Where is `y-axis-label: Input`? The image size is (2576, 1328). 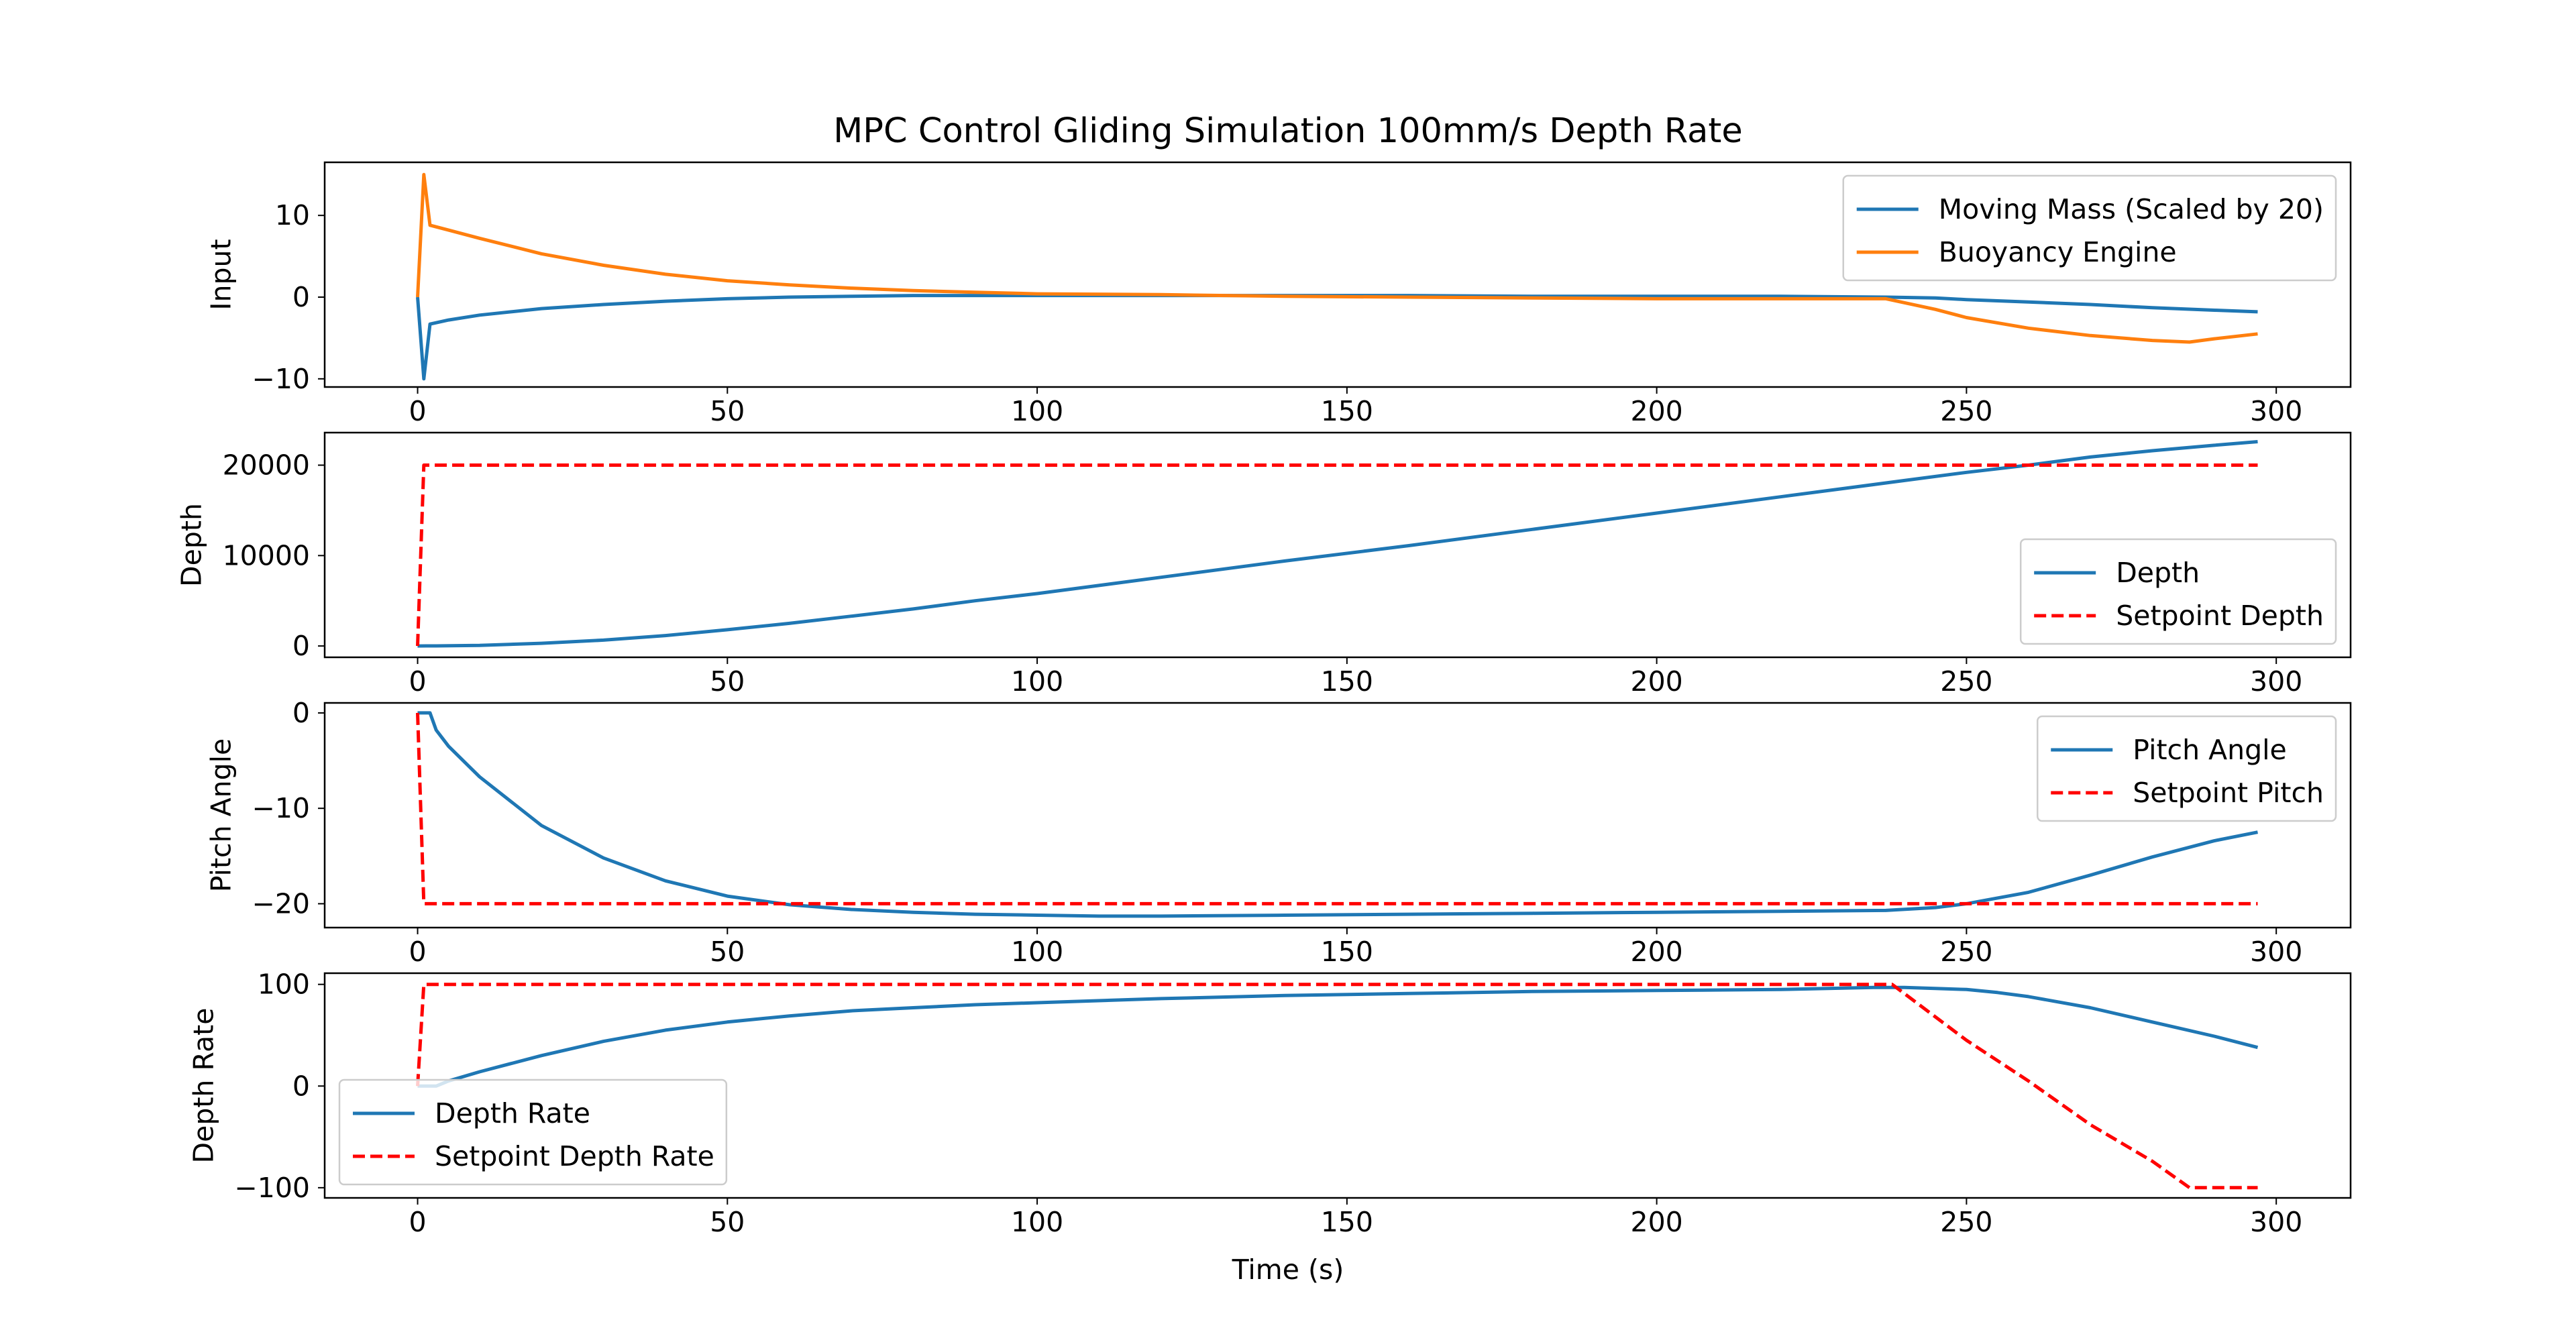 y-axis-label: Input is located at coordinates (221, 274).